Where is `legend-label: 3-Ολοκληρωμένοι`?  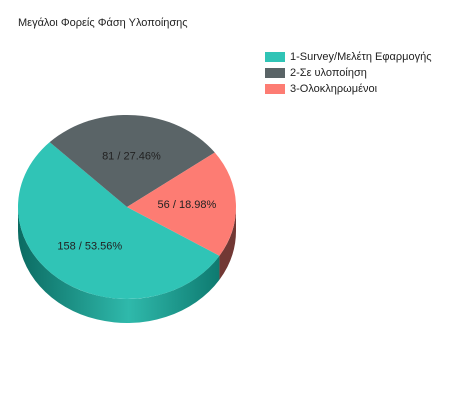 legend-label: 3-Ολοκληρωμένοι is located at coordinates (334, 89).